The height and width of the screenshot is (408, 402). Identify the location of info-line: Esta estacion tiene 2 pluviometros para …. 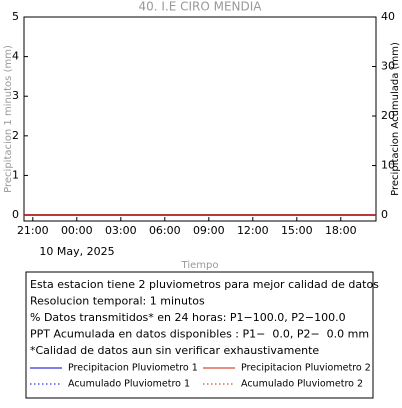
(204, 284).